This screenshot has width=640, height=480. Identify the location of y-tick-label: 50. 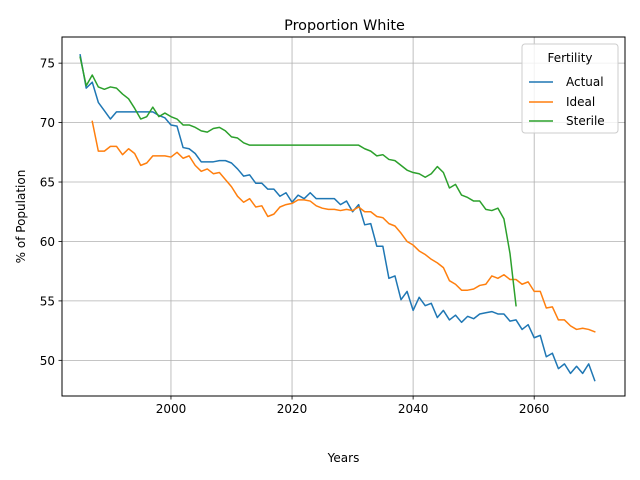
(47, 361).